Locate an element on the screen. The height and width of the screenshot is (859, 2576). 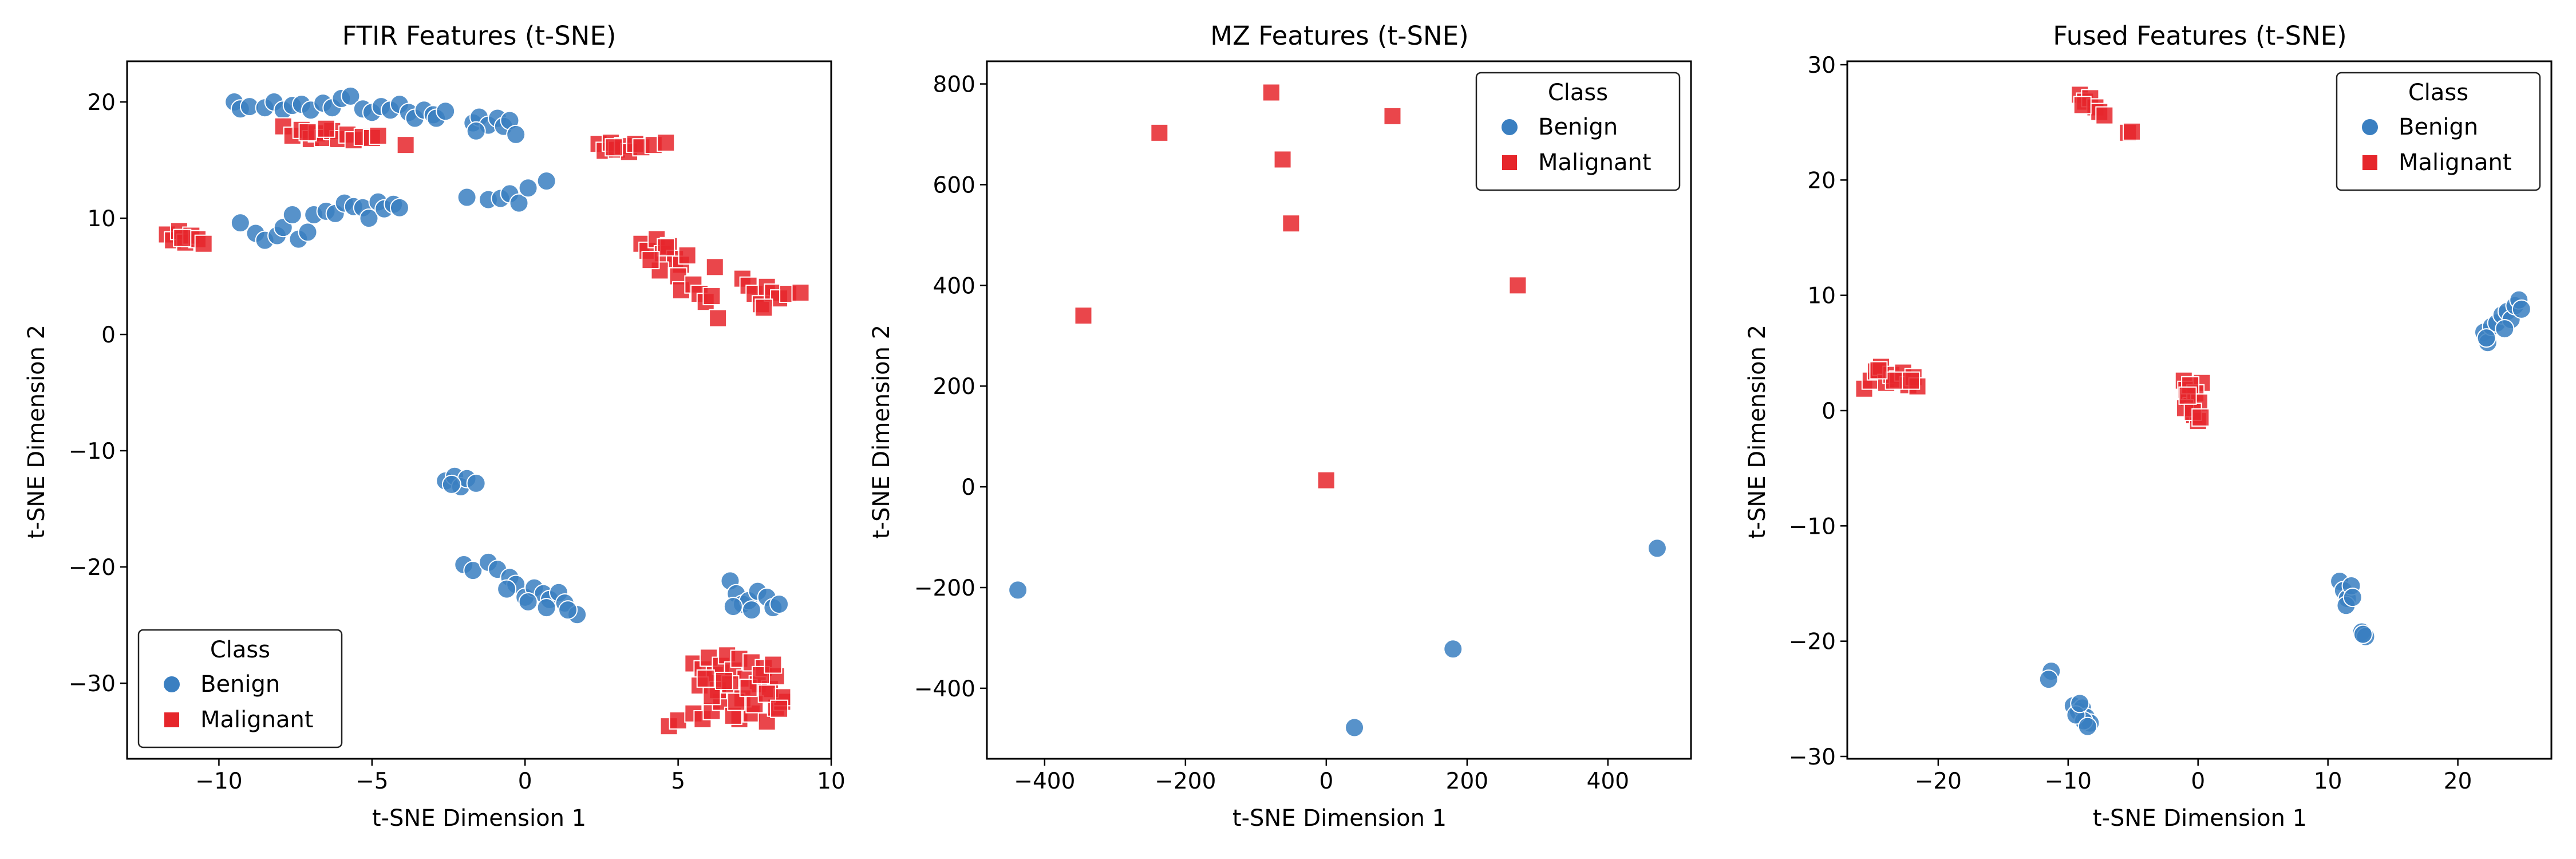
y-tick-label: 200 is located at coordinates (954, 387).